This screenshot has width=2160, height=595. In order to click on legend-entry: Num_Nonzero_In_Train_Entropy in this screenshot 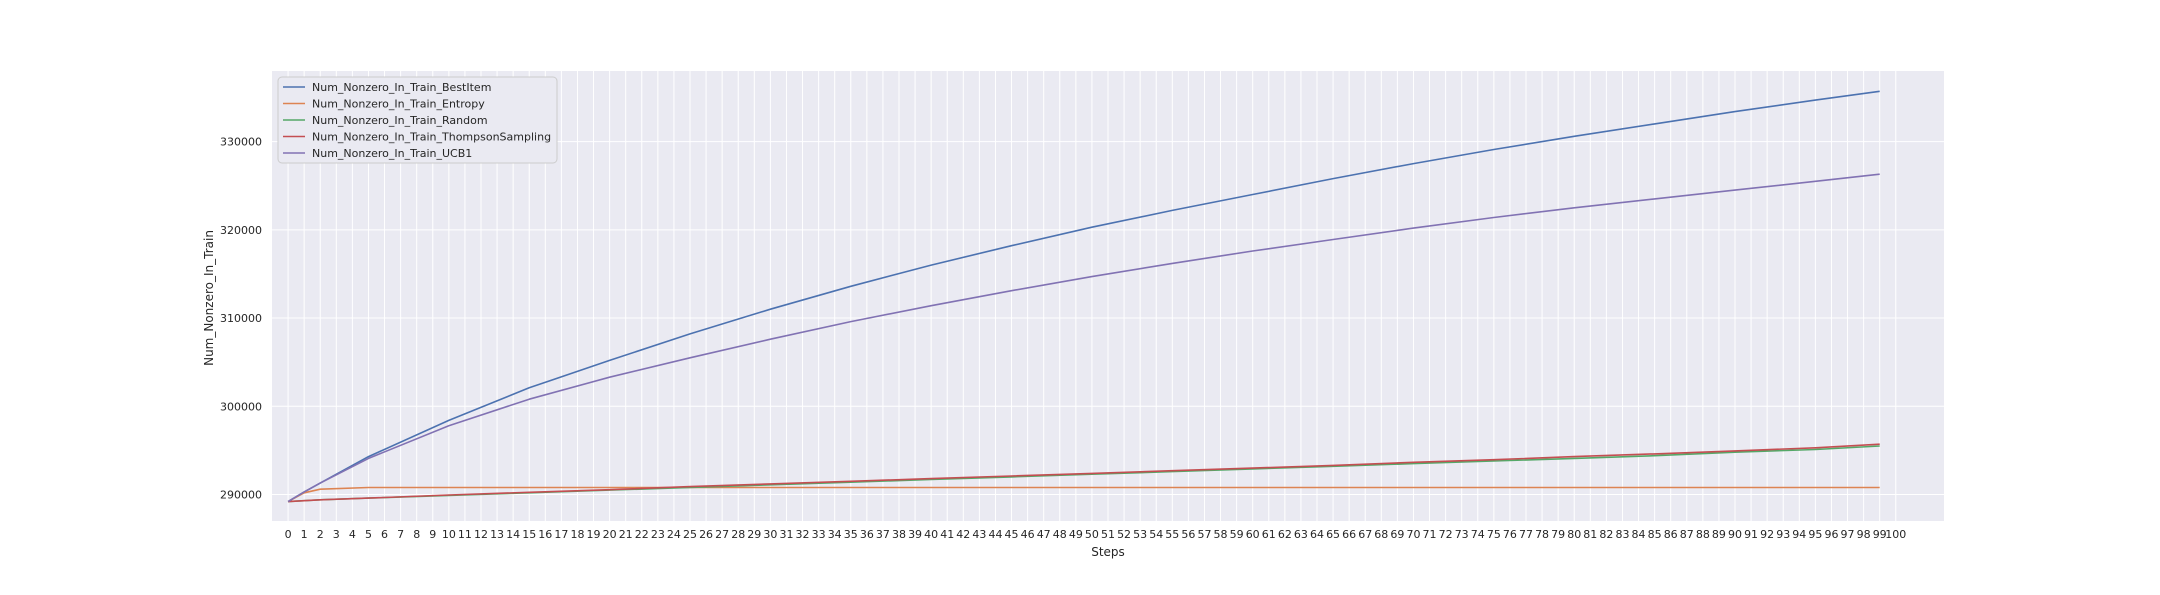, I will do `click(398, 104)`.